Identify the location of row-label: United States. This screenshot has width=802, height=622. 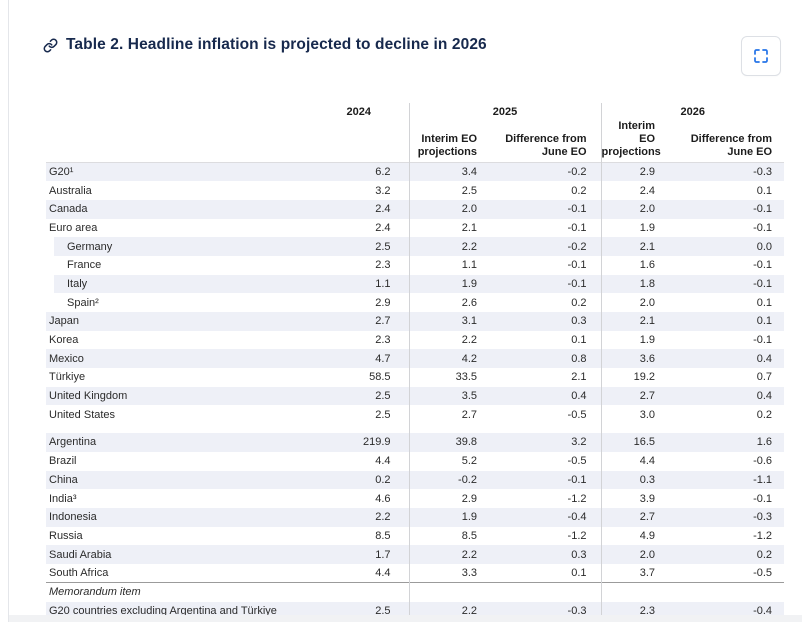
(82, 414).